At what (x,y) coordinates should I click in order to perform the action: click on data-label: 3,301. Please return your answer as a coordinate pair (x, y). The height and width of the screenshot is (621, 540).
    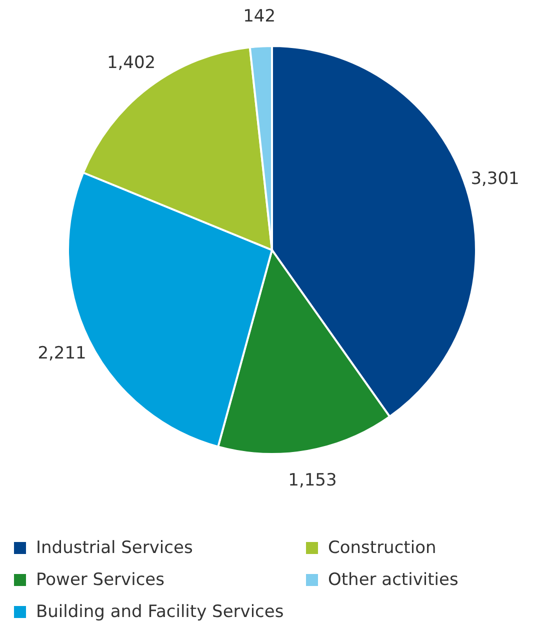
    Looking at the image, I should click on (495, 179).